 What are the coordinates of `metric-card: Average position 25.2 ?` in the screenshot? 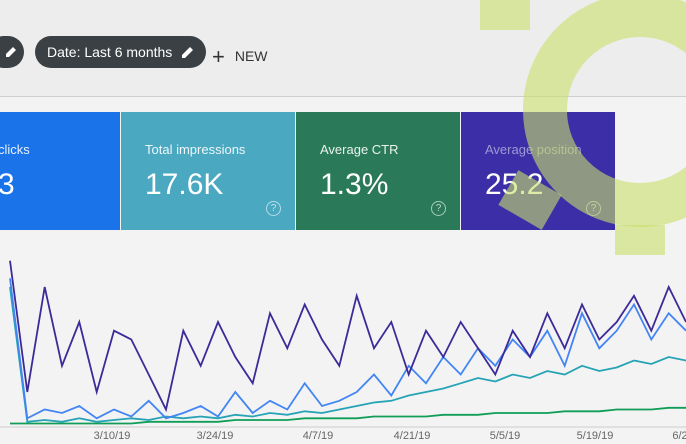 It's located at (538, 171).